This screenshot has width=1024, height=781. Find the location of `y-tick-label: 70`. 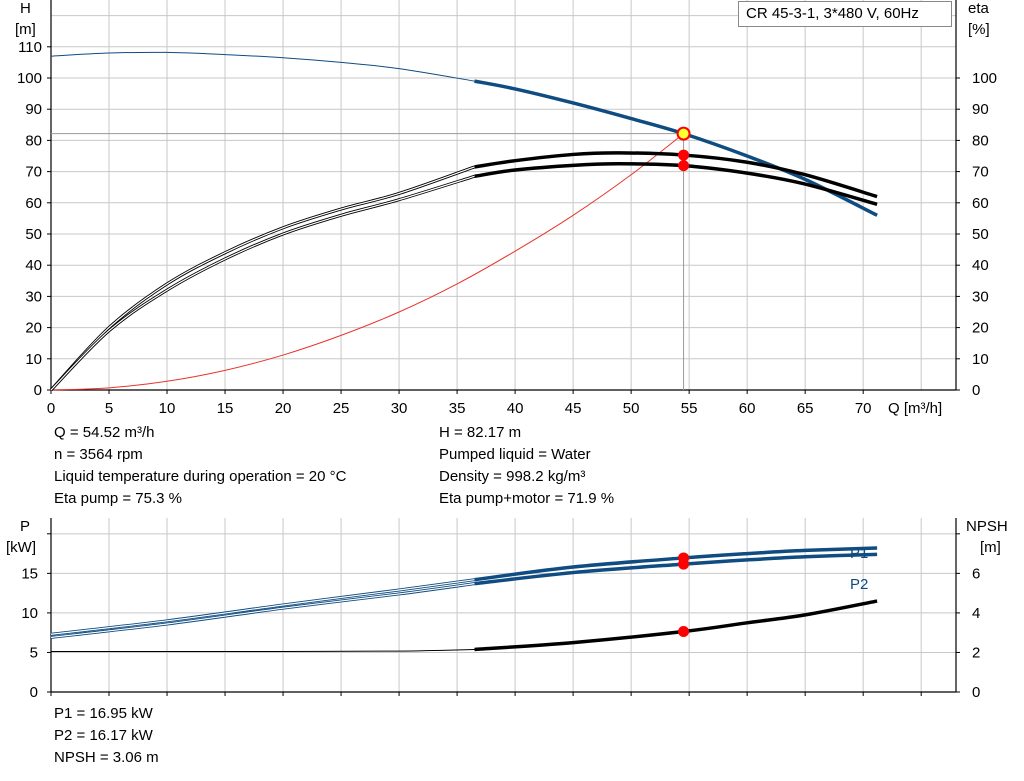

y-tick-label: 70 is located at coordinates (33, 172).